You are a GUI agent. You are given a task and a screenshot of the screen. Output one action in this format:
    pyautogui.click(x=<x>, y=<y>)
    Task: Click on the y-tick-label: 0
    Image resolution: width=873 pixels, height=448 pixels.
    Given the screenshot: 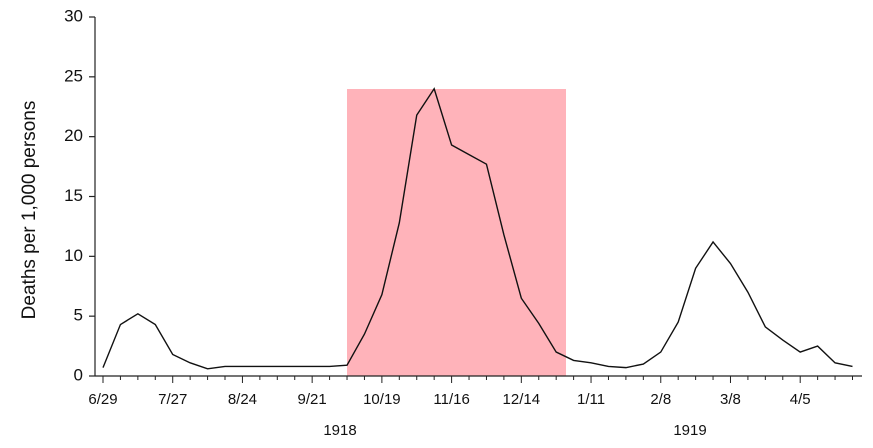 What is the action you would take?
    pyautogui.click(x=78, y=374)
    